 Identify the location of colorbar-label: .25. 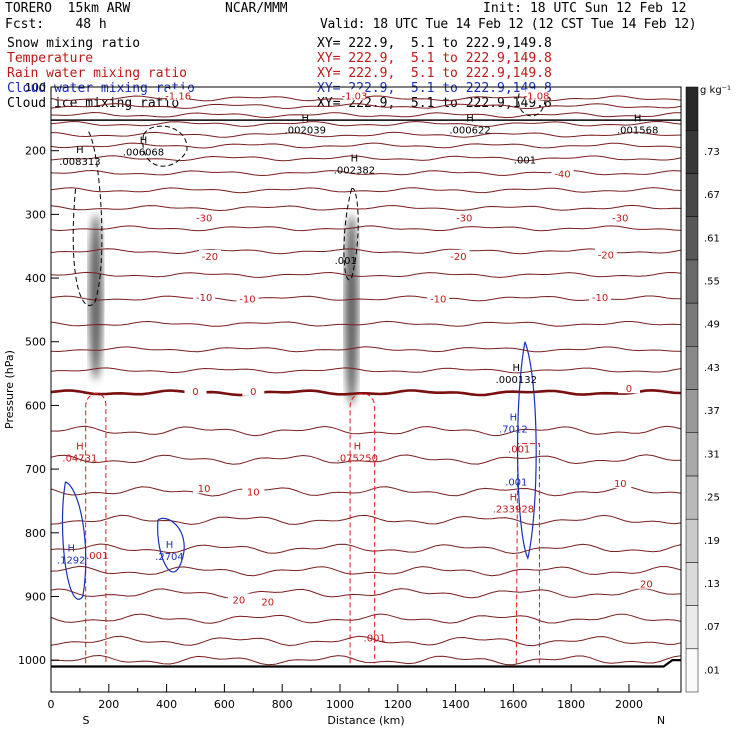
(712, 498).